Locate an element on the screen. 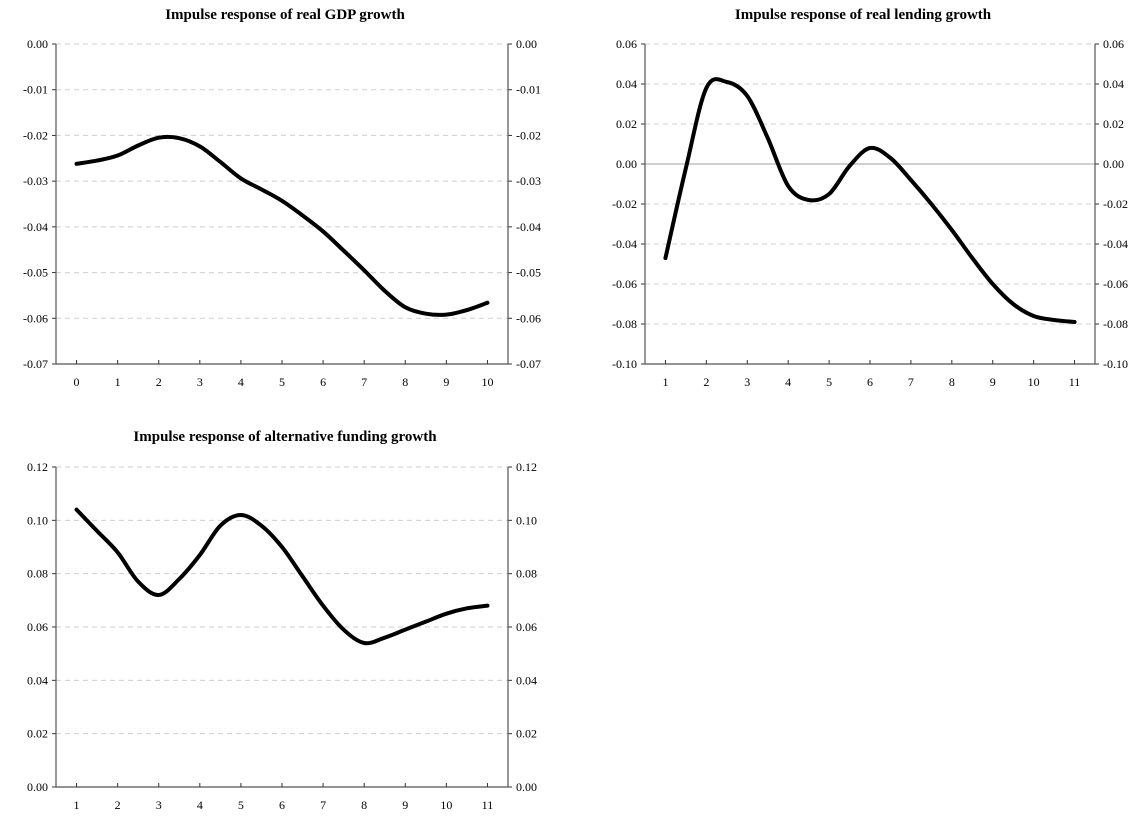 Image resolution: width=1148 pixels, height=818 pixels. y-tick-label-right: -0.03 is located at coordinates (528, 181).